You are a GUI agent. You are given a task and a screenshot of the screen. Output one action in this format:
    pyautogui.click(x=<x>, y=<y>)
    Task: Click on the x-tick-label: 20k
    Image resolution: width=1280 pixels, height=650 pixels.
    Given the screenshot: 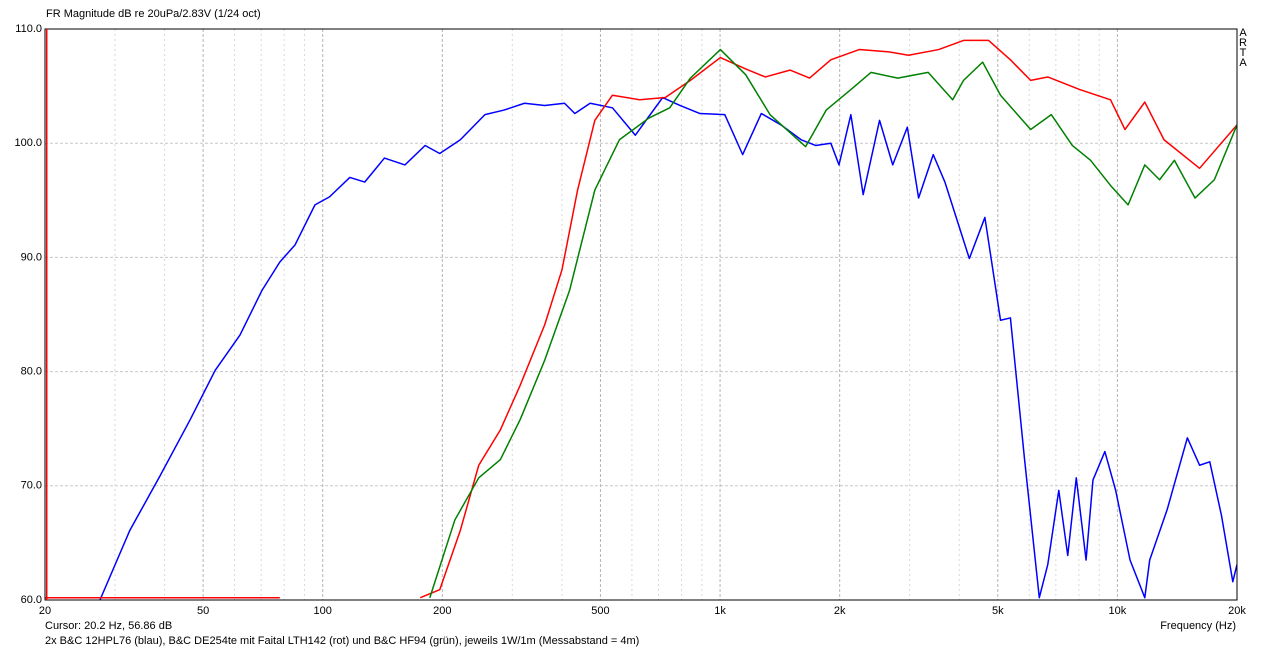 What is the action you would take?
    pyautogui.click(x=1237, y=611)
    